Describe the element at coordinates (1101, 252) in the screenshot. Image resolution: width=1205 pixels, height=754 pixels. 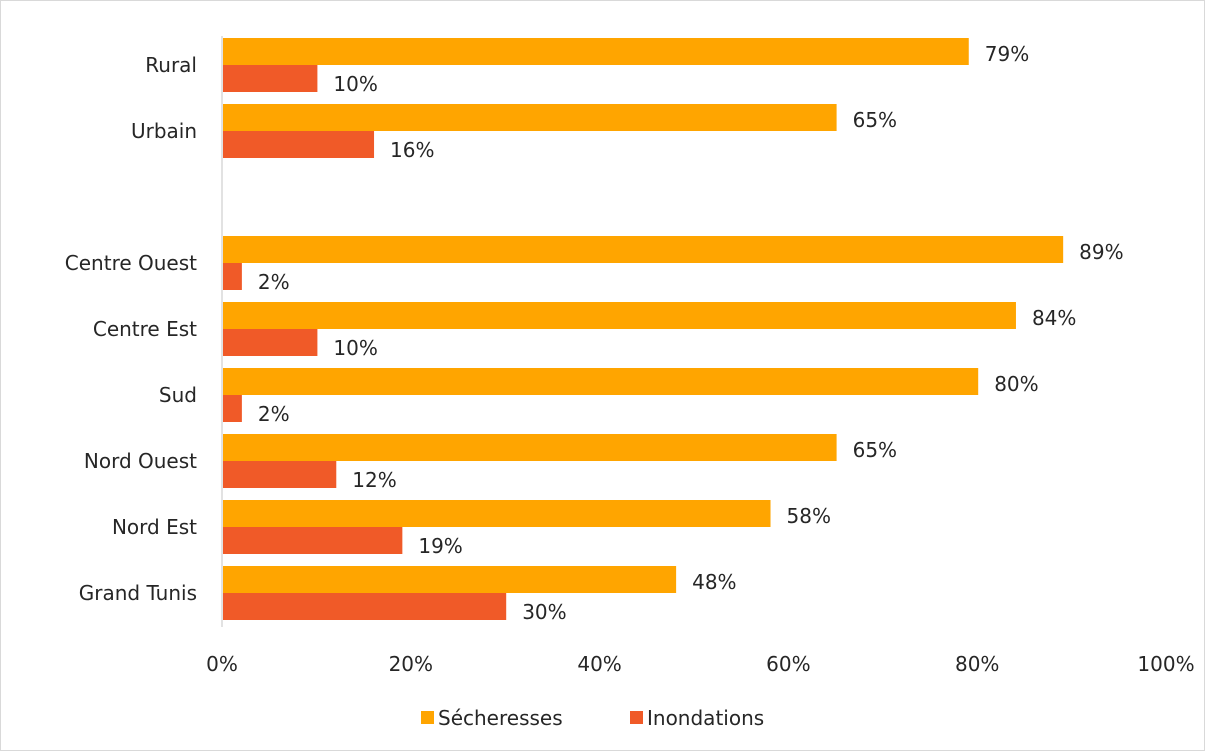
I see `data-label: 89%` at that location.